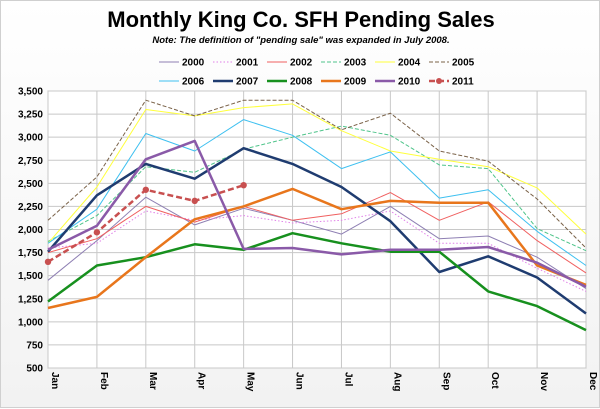  What do you see at coordinates (201, 380) in the screenshot?
I see `x-tick-label: Apr` at bounding box center [201, 380].